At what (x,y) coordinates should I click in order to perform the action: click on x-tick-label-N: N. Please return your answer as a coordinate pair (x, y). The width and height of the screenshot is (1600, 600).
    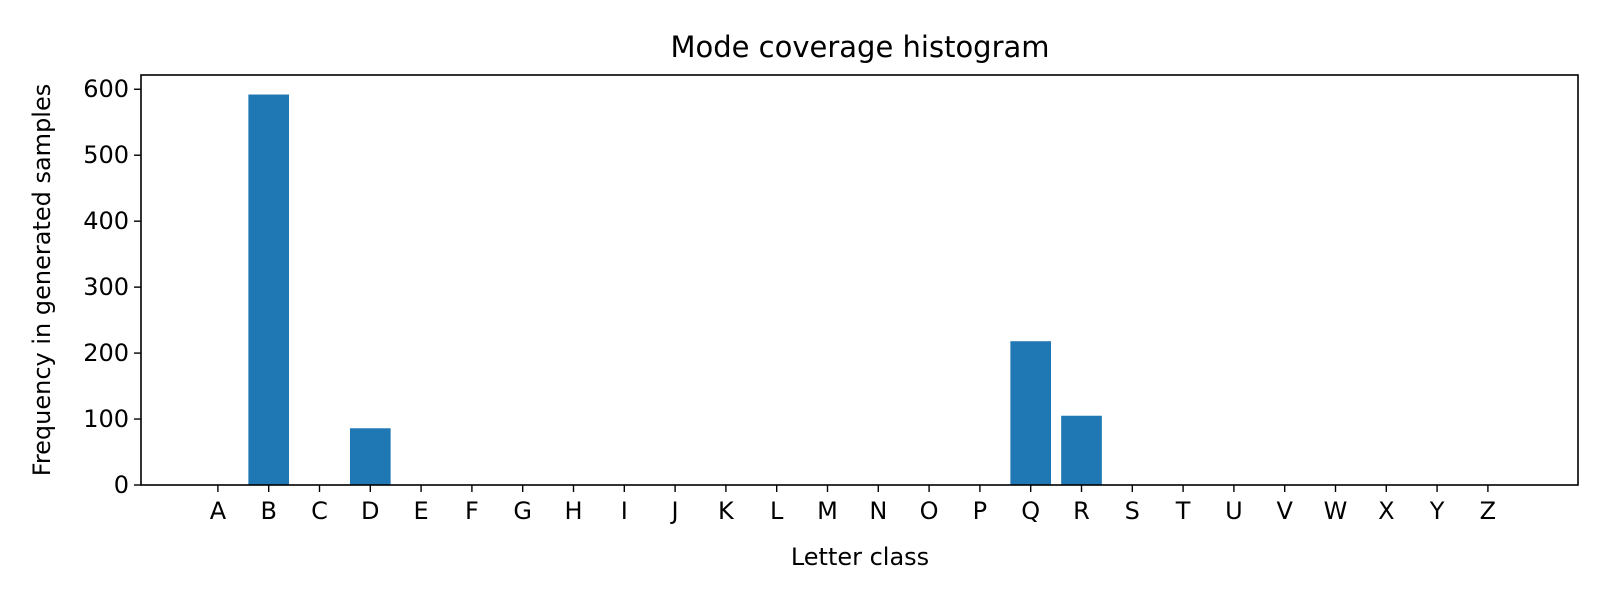
    Looking at the image, I should click on (878, 511).